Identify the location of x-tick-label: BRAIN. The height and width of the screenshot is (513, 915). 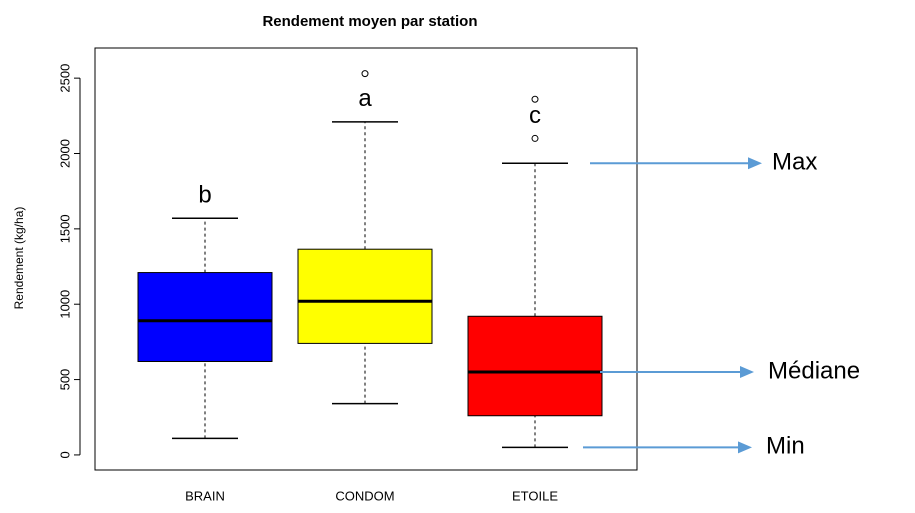
(205, 495).